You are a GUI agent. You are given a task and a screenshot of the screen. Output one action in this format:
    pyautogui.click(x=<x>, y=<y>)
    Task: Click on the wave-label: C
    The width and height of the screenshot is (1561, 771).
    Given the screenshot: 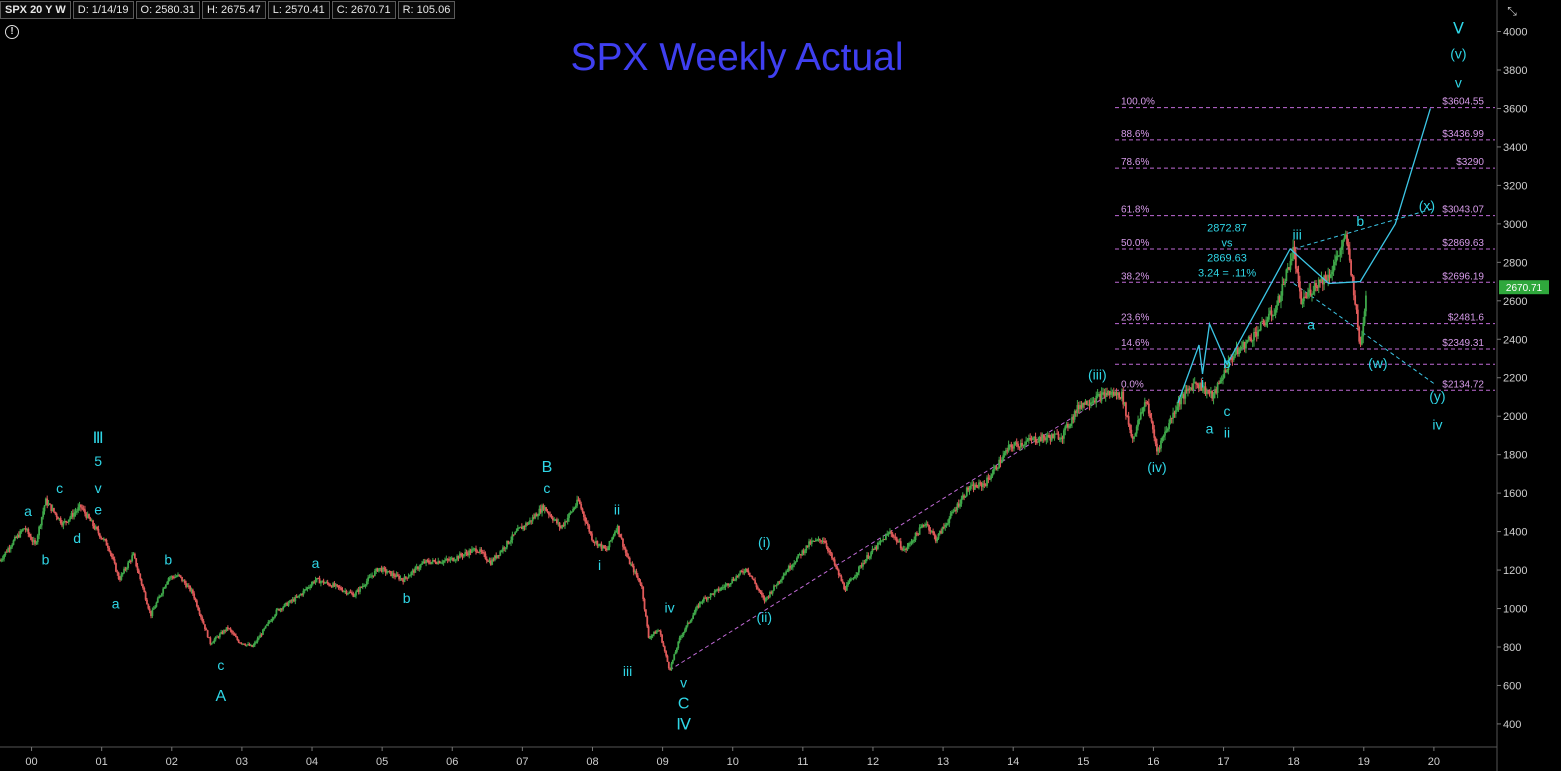 What is the action you would take?
    pyautogui.click(x=684, y=704)
    